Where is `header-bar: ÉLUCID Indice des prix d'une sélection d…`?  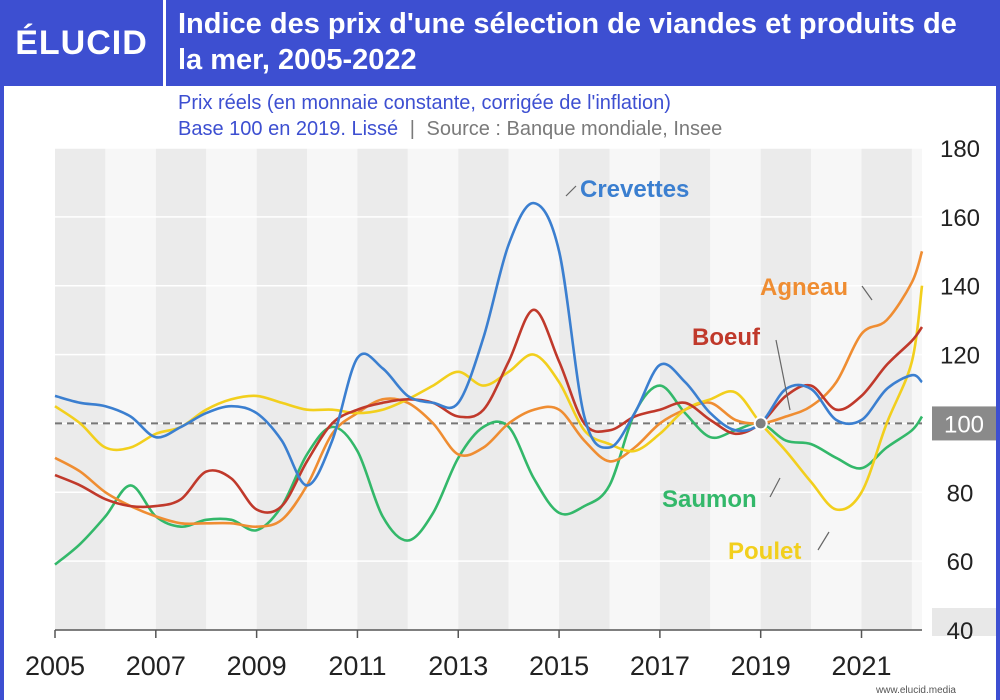
header-bar: ÉLUCID Indice des prix d'une sélection d… is located at coordinates (500, 43).